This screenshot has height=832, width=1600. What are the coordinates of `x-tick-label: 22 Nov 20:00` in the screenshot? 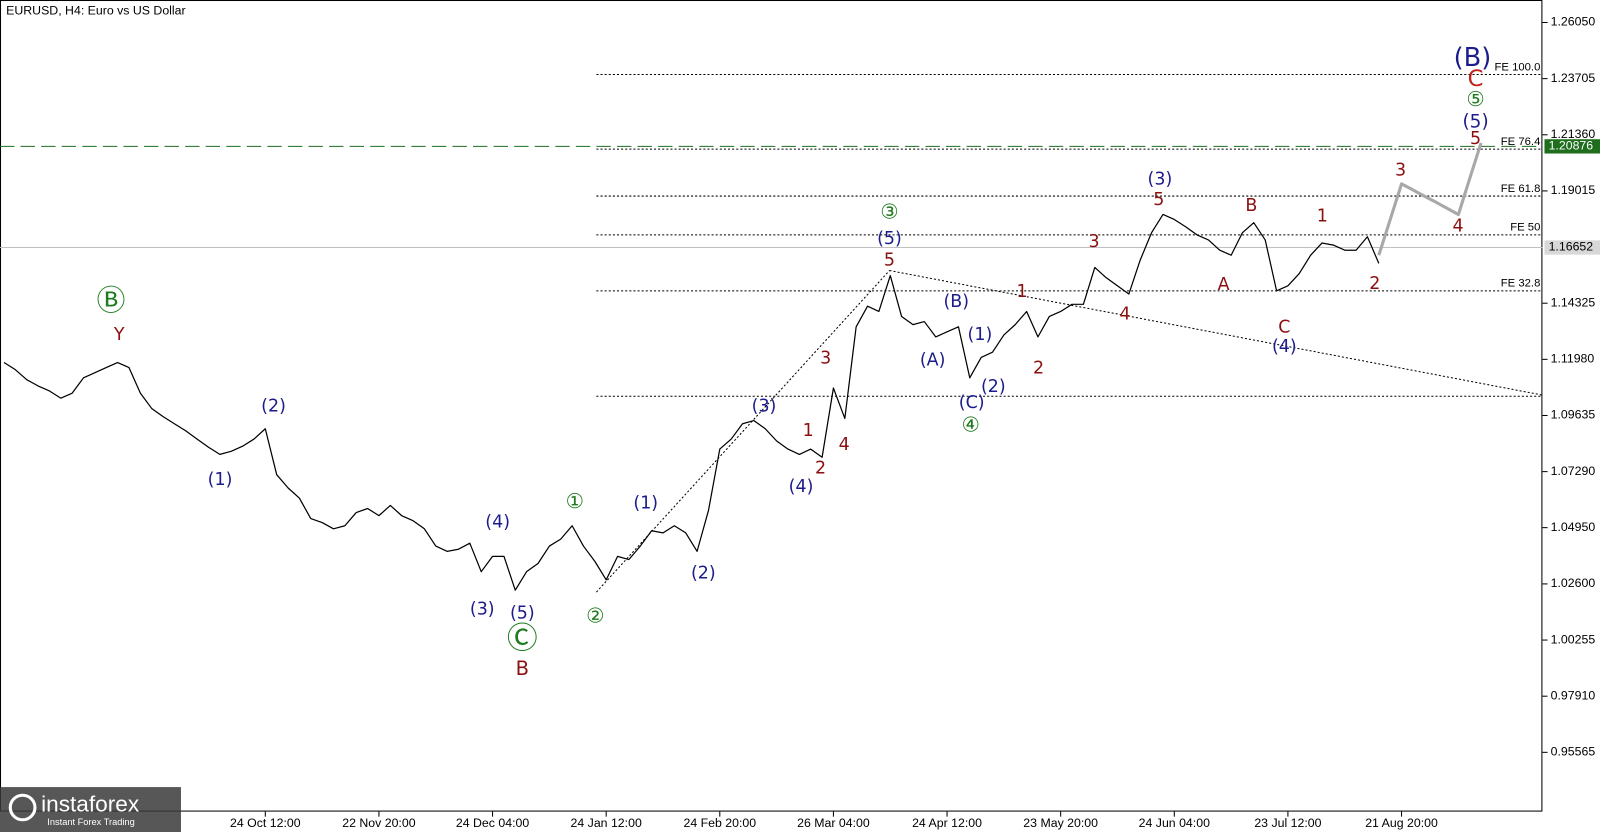 It's located at (378, 823).